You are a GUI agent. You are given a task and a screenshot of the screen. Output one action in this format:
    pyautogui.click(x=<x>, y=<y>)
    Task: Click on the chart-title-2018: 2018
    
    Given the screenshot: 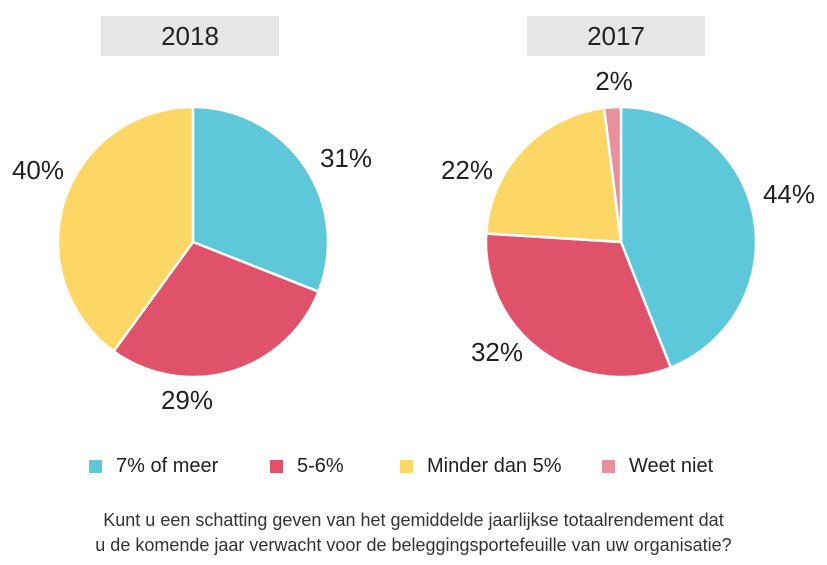 What is the action you would take?
    pyautogui.click(x=190, y=36)
    